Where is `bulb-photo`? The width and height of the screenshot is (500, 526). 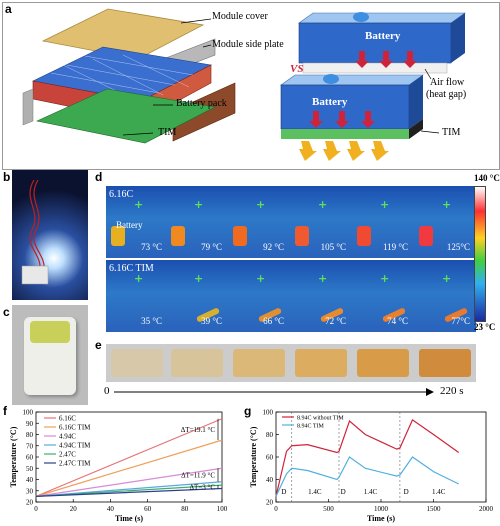
bulb-photo is located at coordinates (50, 235).